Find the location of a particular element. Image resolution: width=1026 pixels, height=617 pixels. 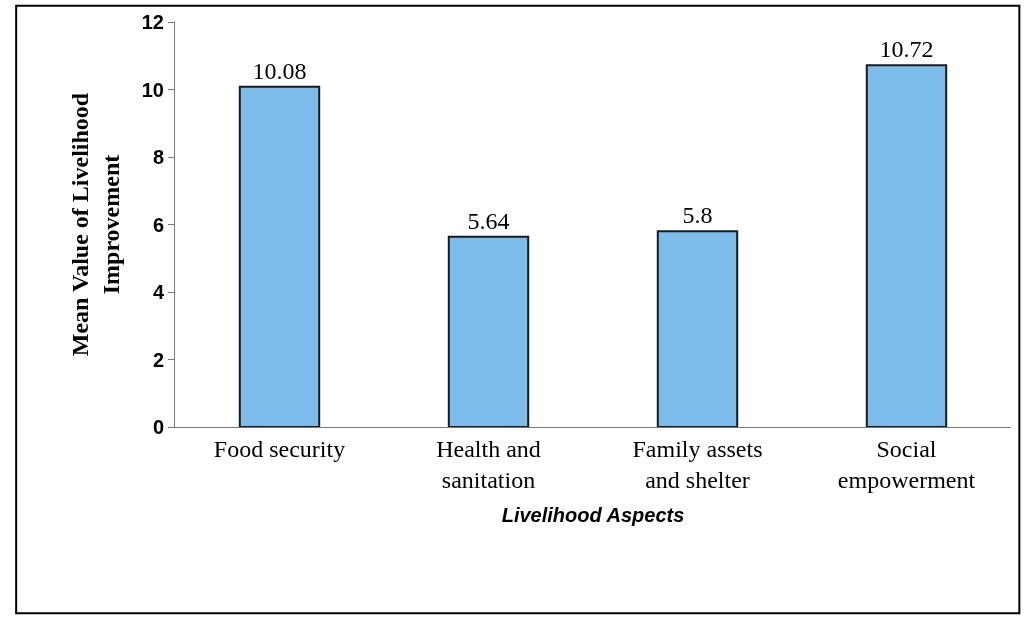

data-label: 5.64 is located at coordinates (488, 220).